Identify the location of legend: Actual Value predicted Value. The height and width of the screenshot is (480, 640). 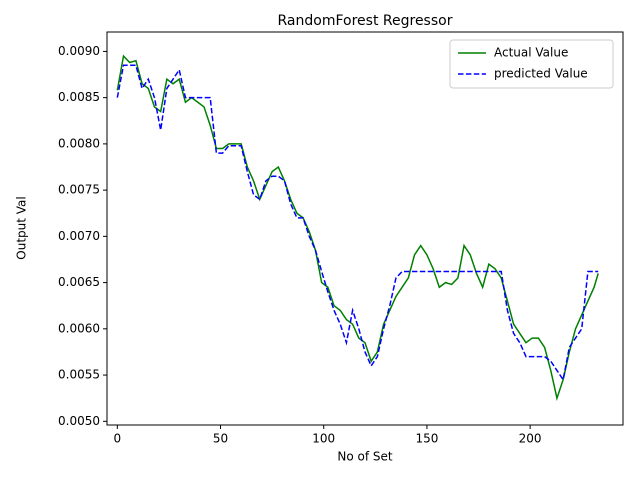
(531, 64).